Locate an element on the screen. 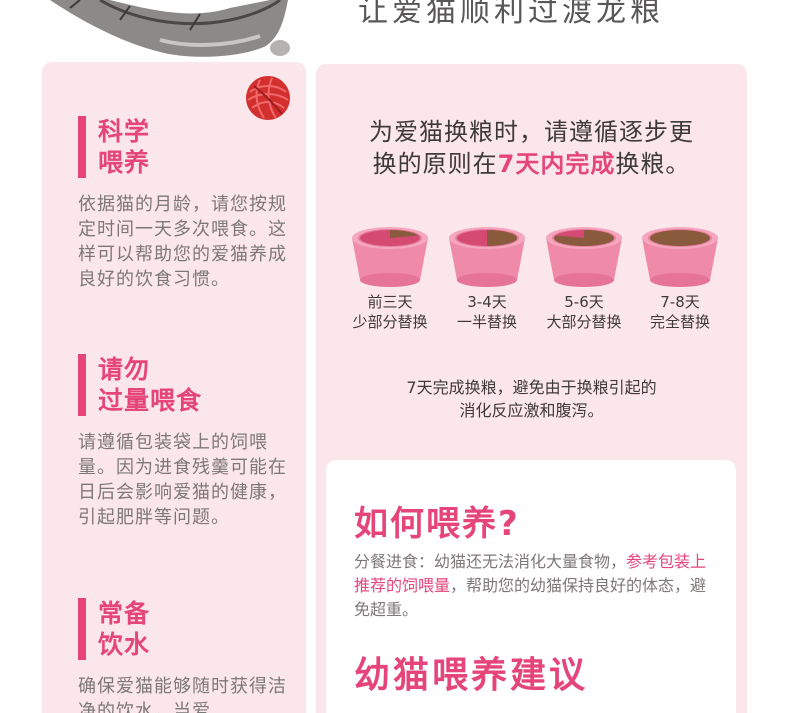  stage-desc: 一半替换 is located at coordinates (486, 322).